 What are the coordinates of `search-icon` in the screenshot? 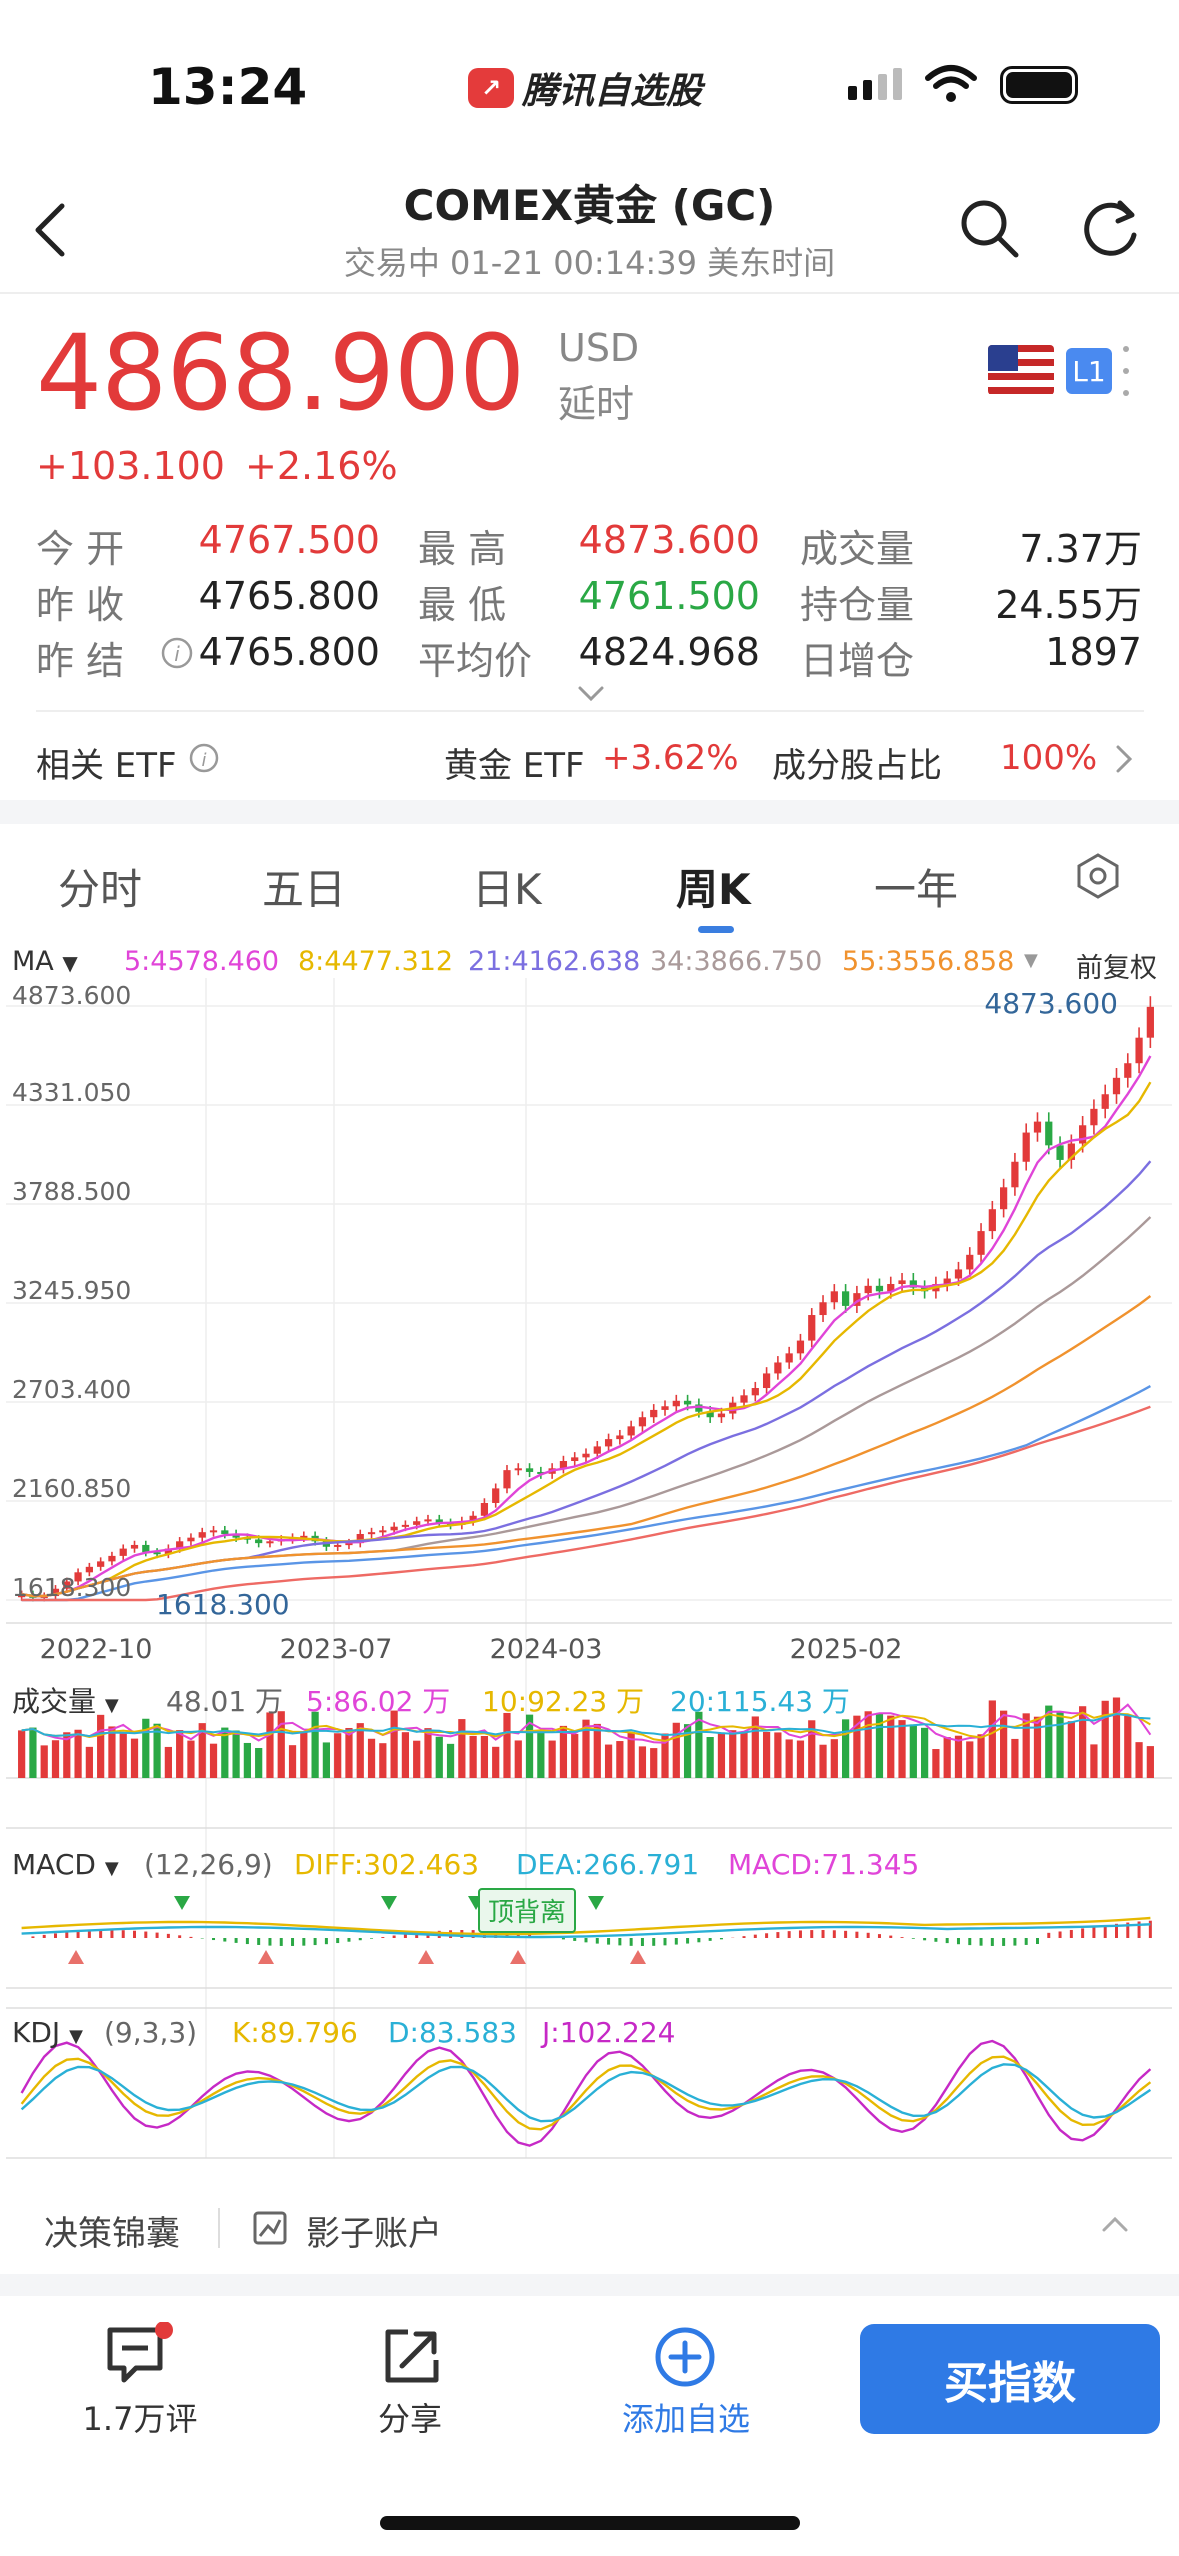 It's located at (989, 228).